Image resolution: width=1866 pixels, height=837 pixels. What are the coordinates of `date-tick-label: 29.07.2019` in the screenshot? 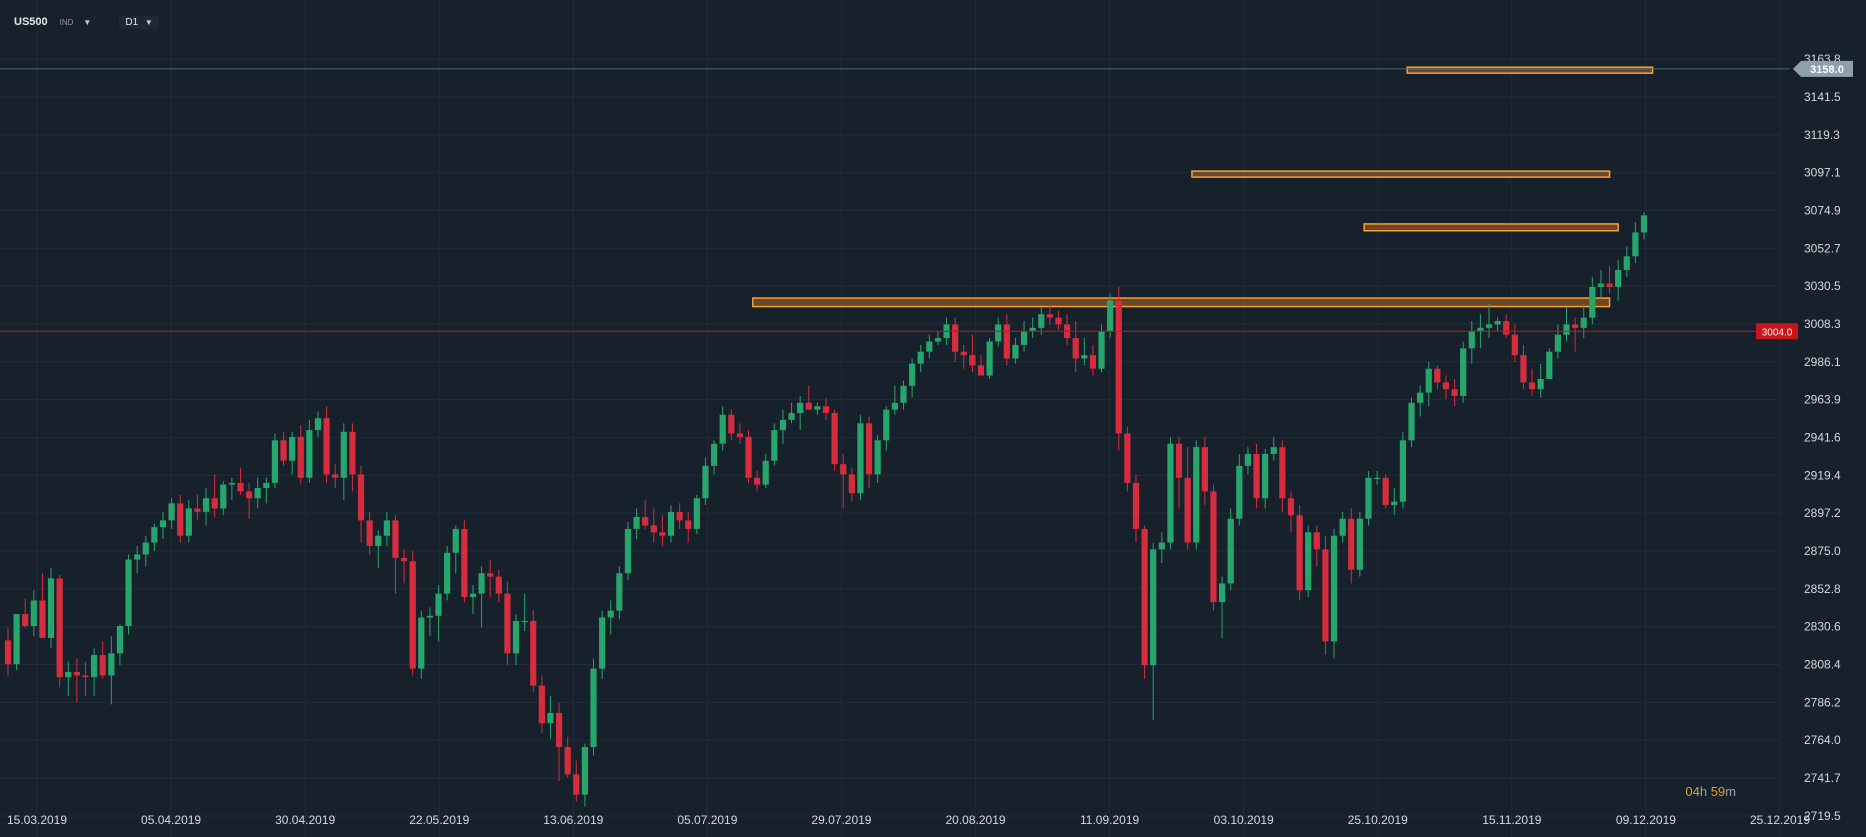 It's located at (841, 820).